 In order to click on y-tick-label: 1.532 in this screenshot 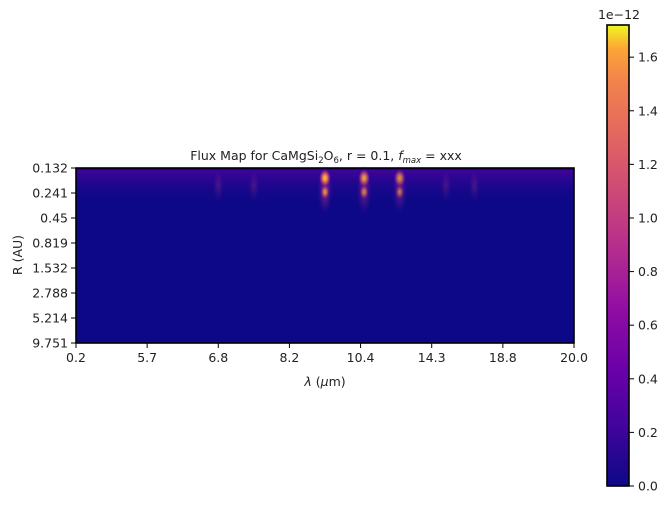, I will do `click(50, 268)`.